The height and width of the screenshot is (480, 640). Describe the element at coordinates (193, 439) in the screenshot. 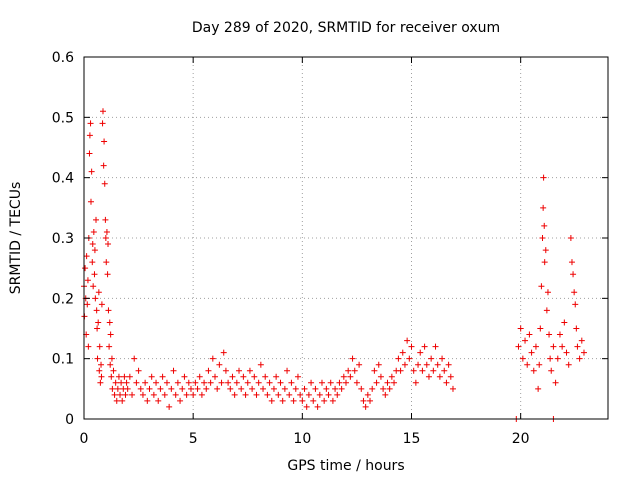

I see `x-tick-label: 5` at that location.